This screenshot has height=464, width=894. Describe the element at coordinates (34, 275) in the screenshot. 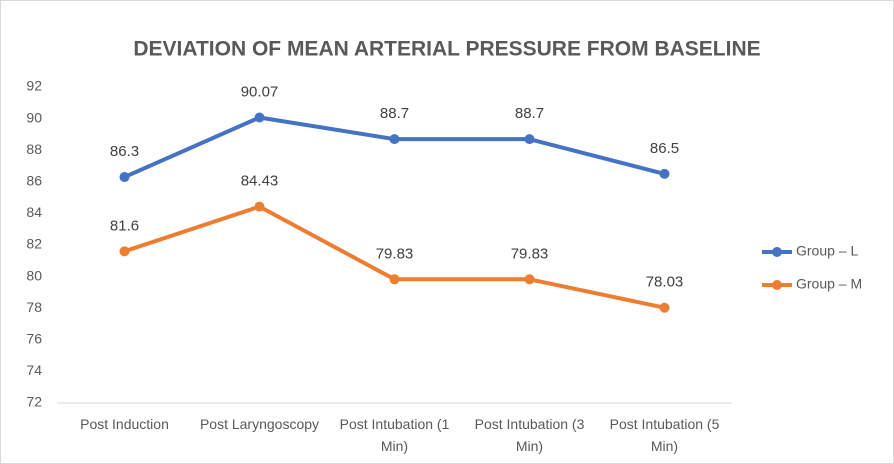

I see `y-tick-label: 80` at that location.